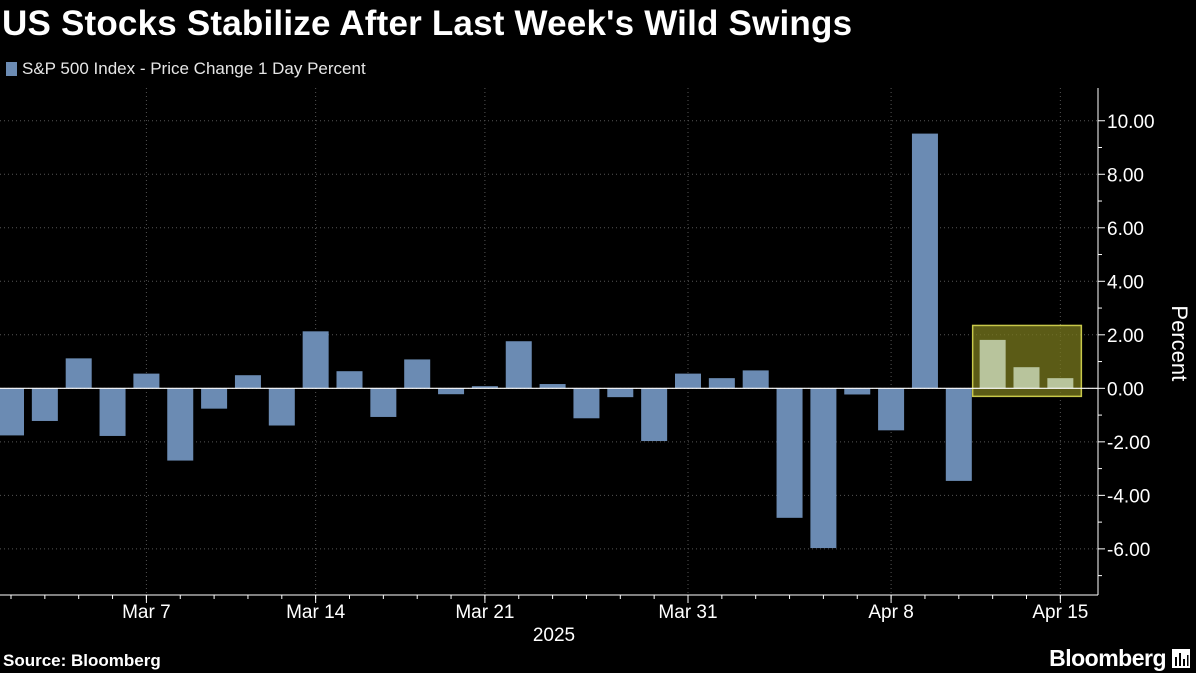  Describe the element at coordinates (1125, 229) in the screenshot. I see `y-tick-label: 6.00` at that location.